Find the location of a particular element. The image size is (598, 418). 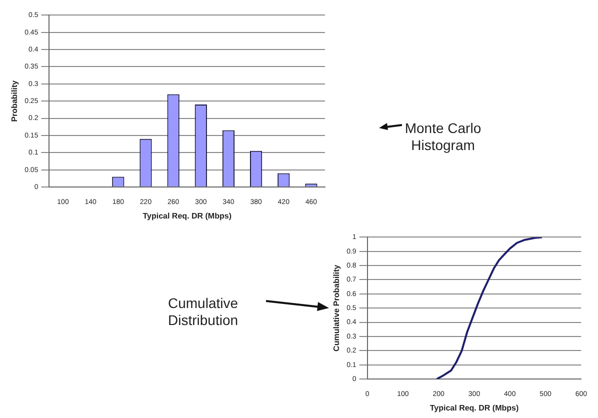

text: Cumulative Distribution is located at coordinates (203, 312).